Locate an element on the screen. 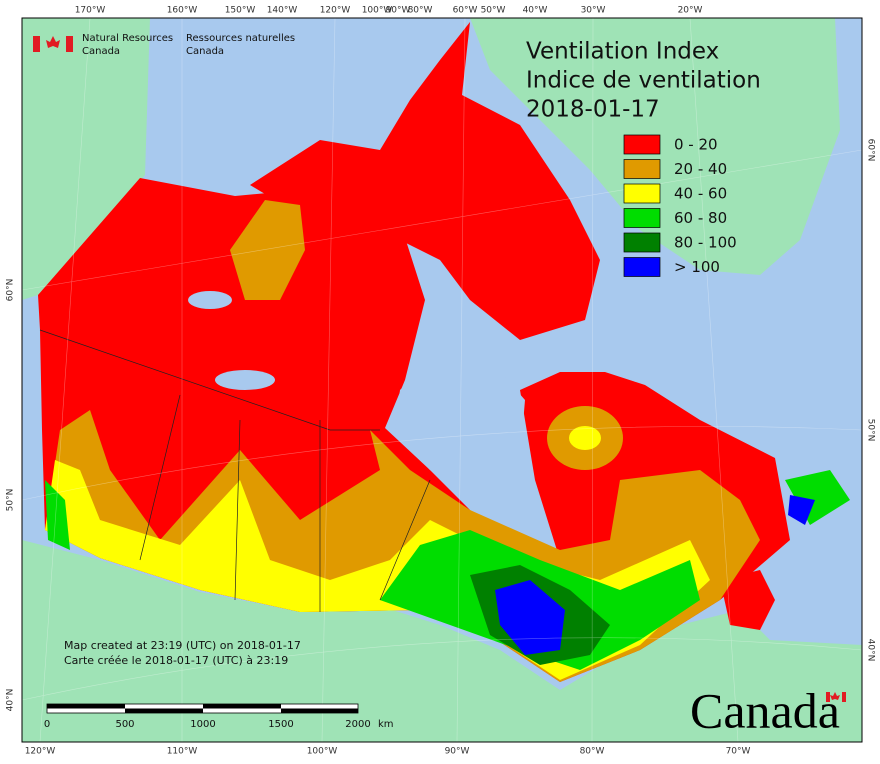  scale-bar is located at coordinates (202, 708).